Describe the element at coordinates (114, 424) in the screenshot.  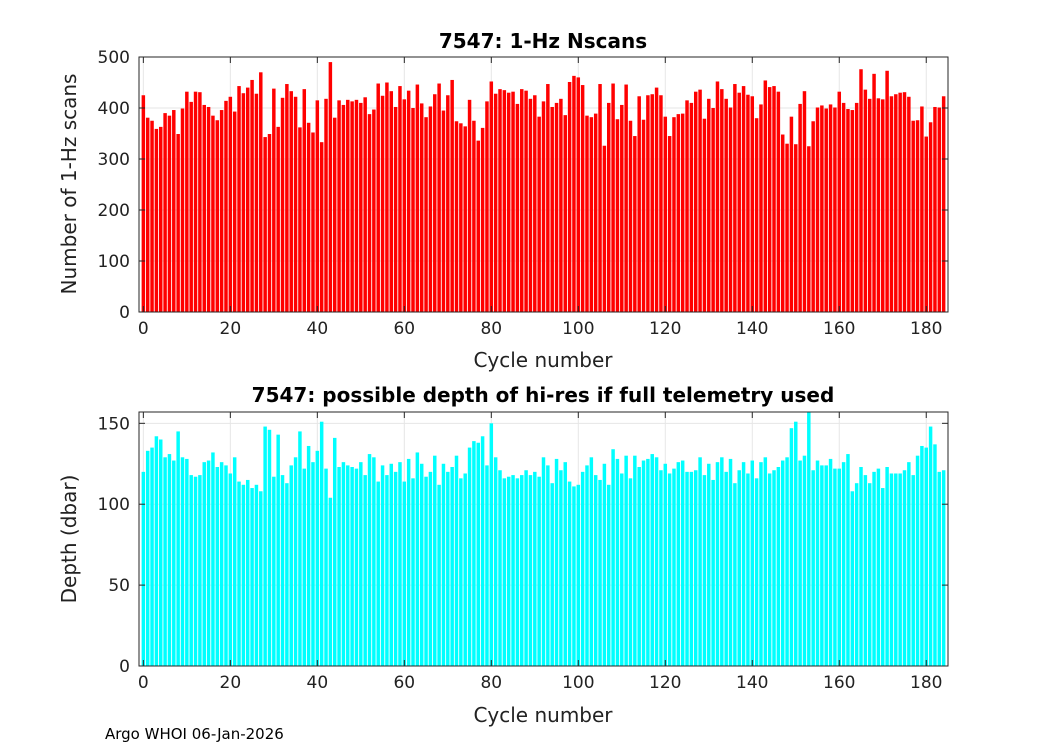
I see `y-tick-label: 150` at that location.